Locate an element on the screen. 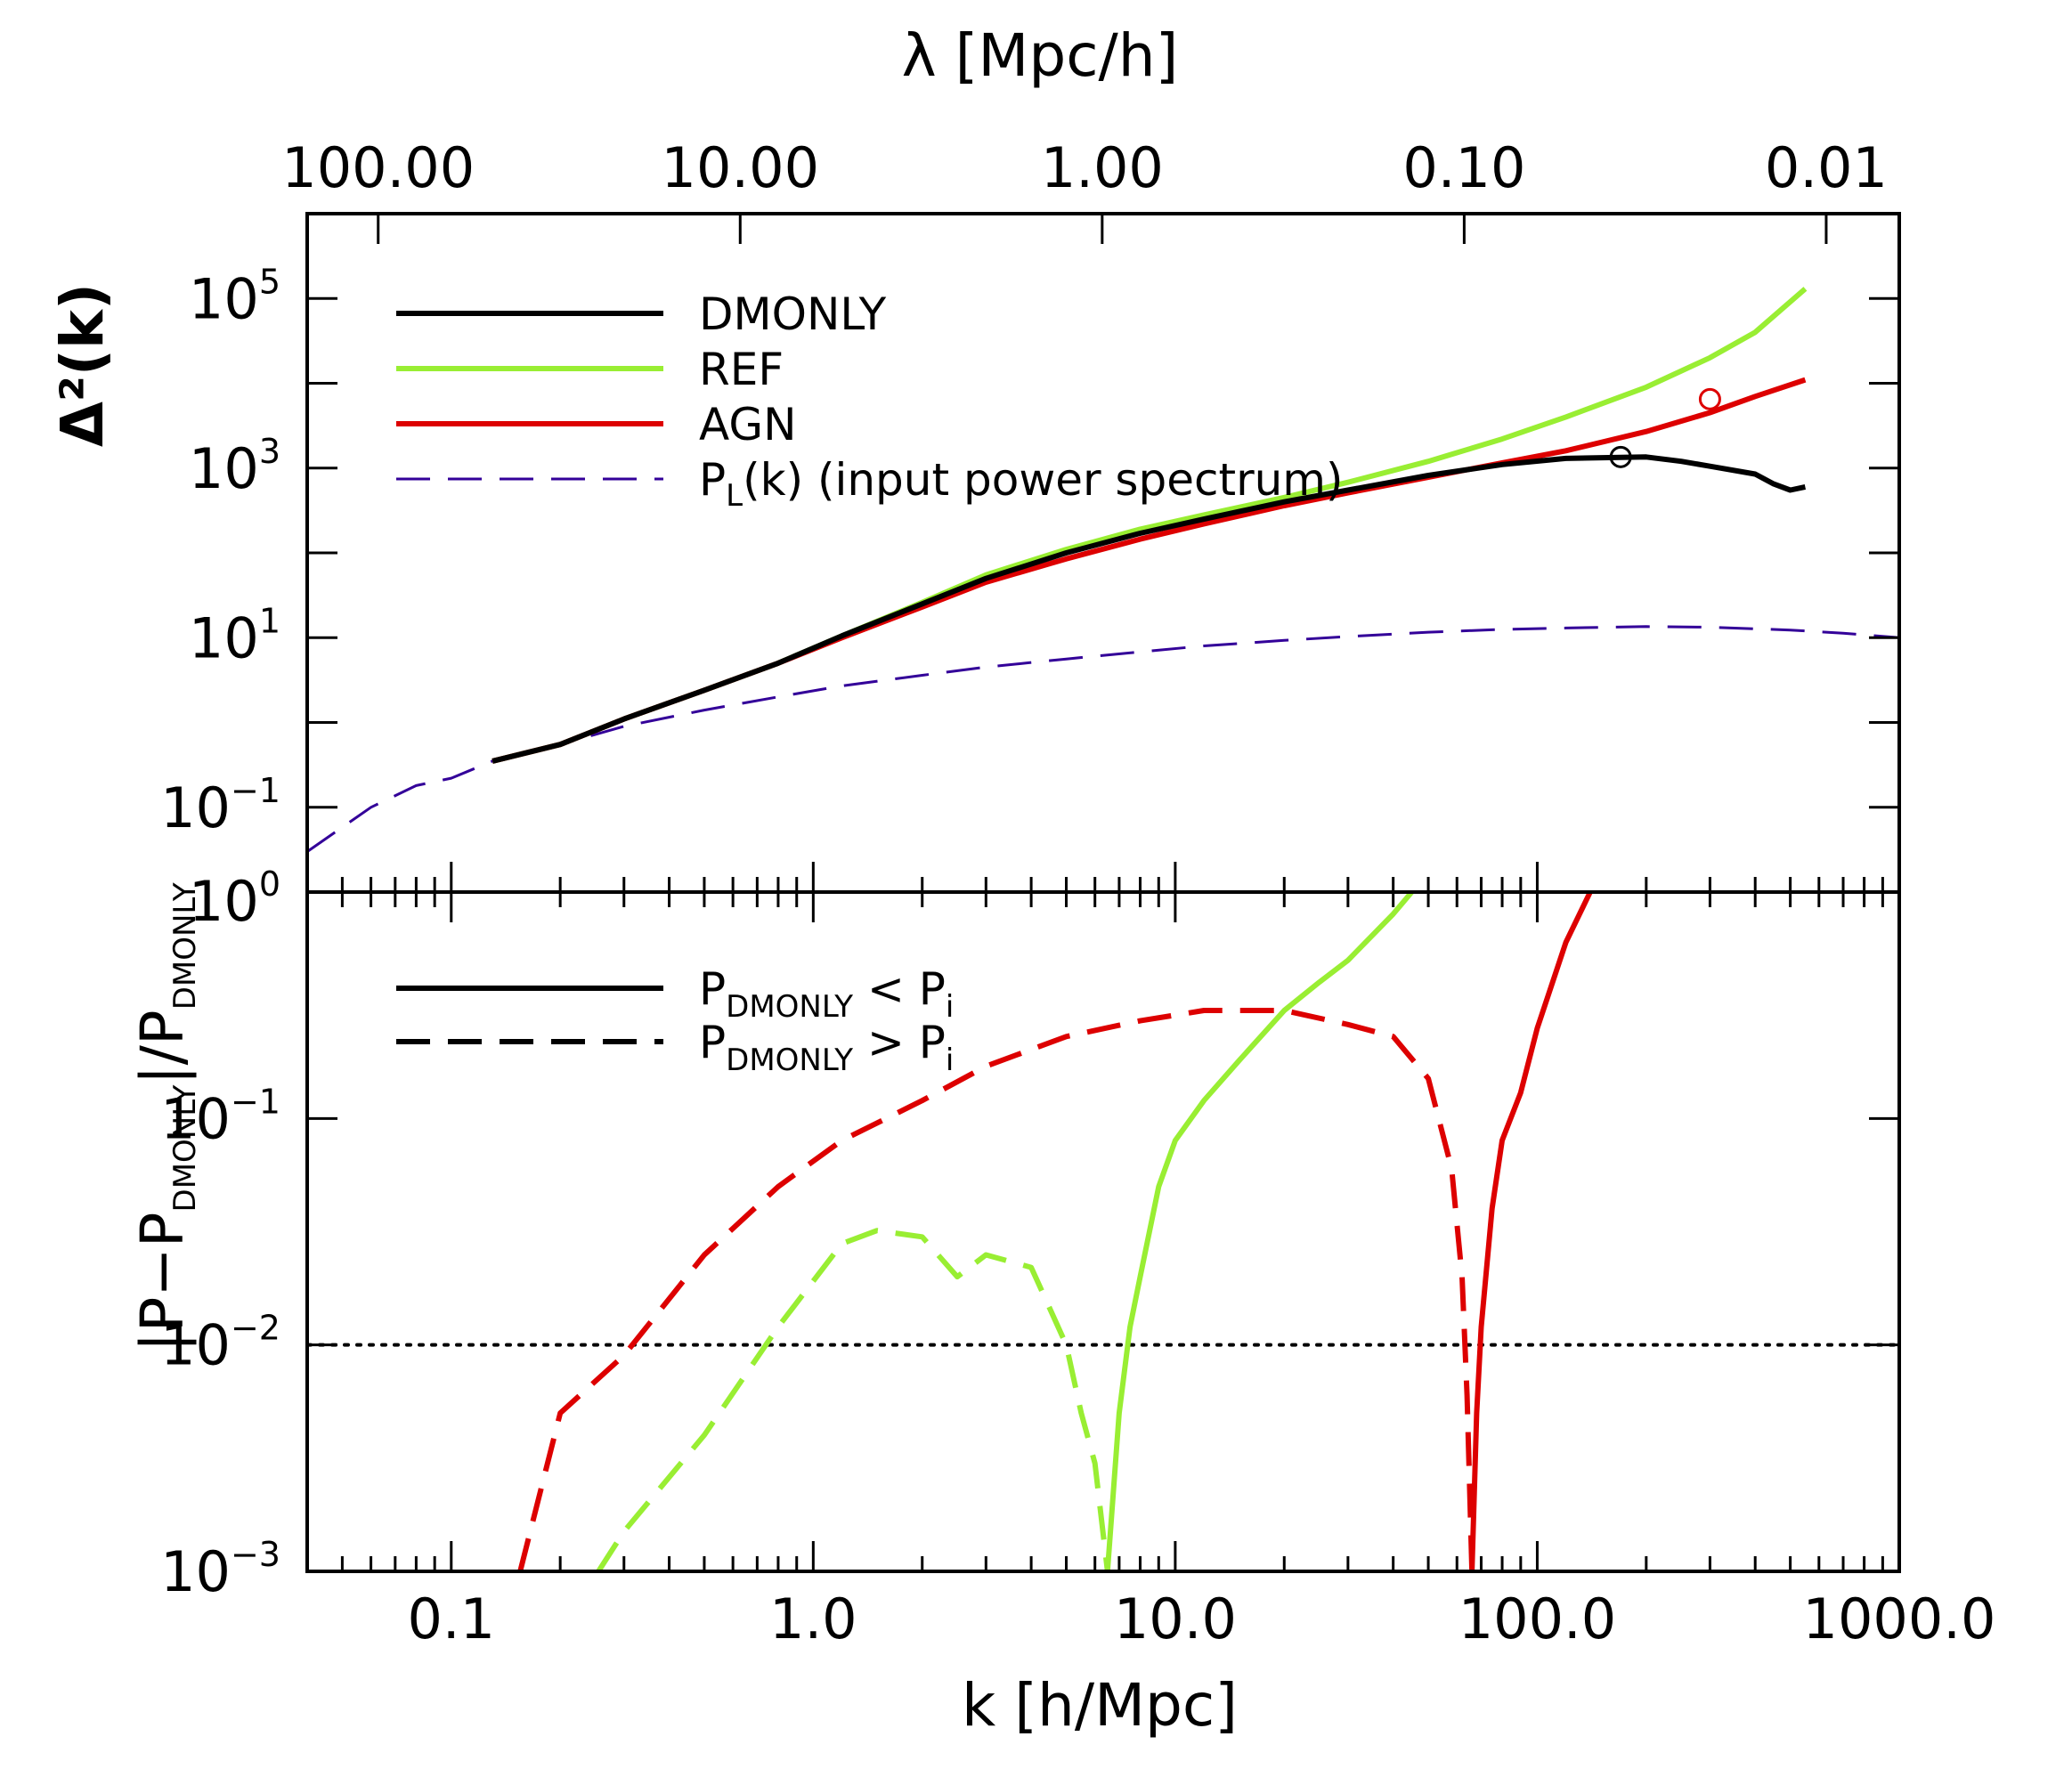 The width and height of the screenshot is (2072, 1777). bottom-ytick-label-3-exp: 0 is located at coordinates (269, 884).